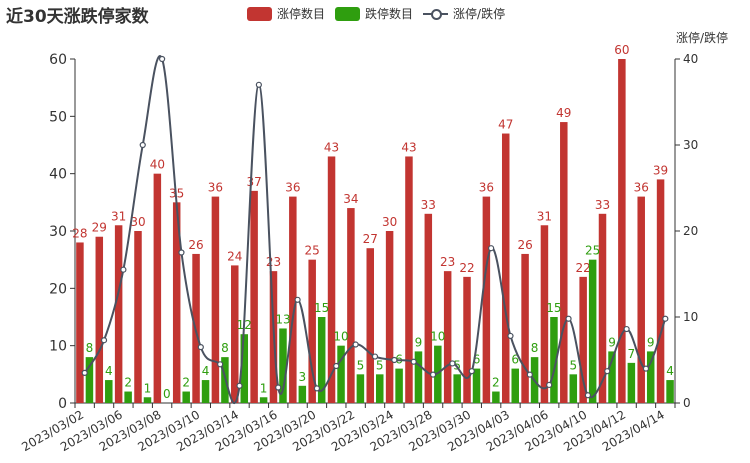 The height and width of the screenshot is (463, 750). What do you see at coordinates (282, 319) in the screenshot?
I see `bar-label-limit-down: 13` at bounding box center [282, 319].